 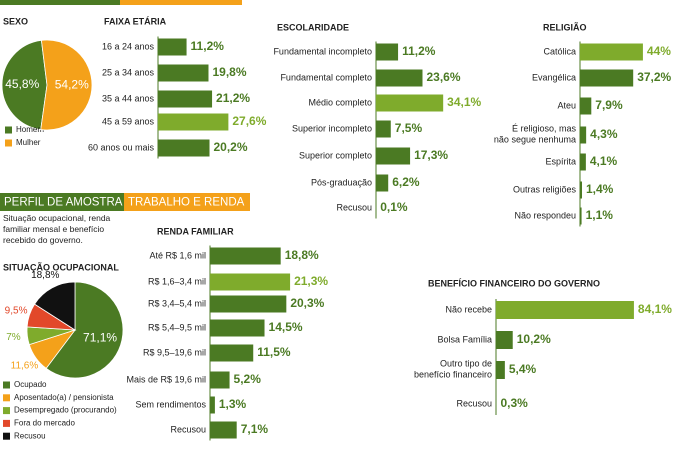 I want to click on category-label: Fundamental completo, so click(x=326, y=77).